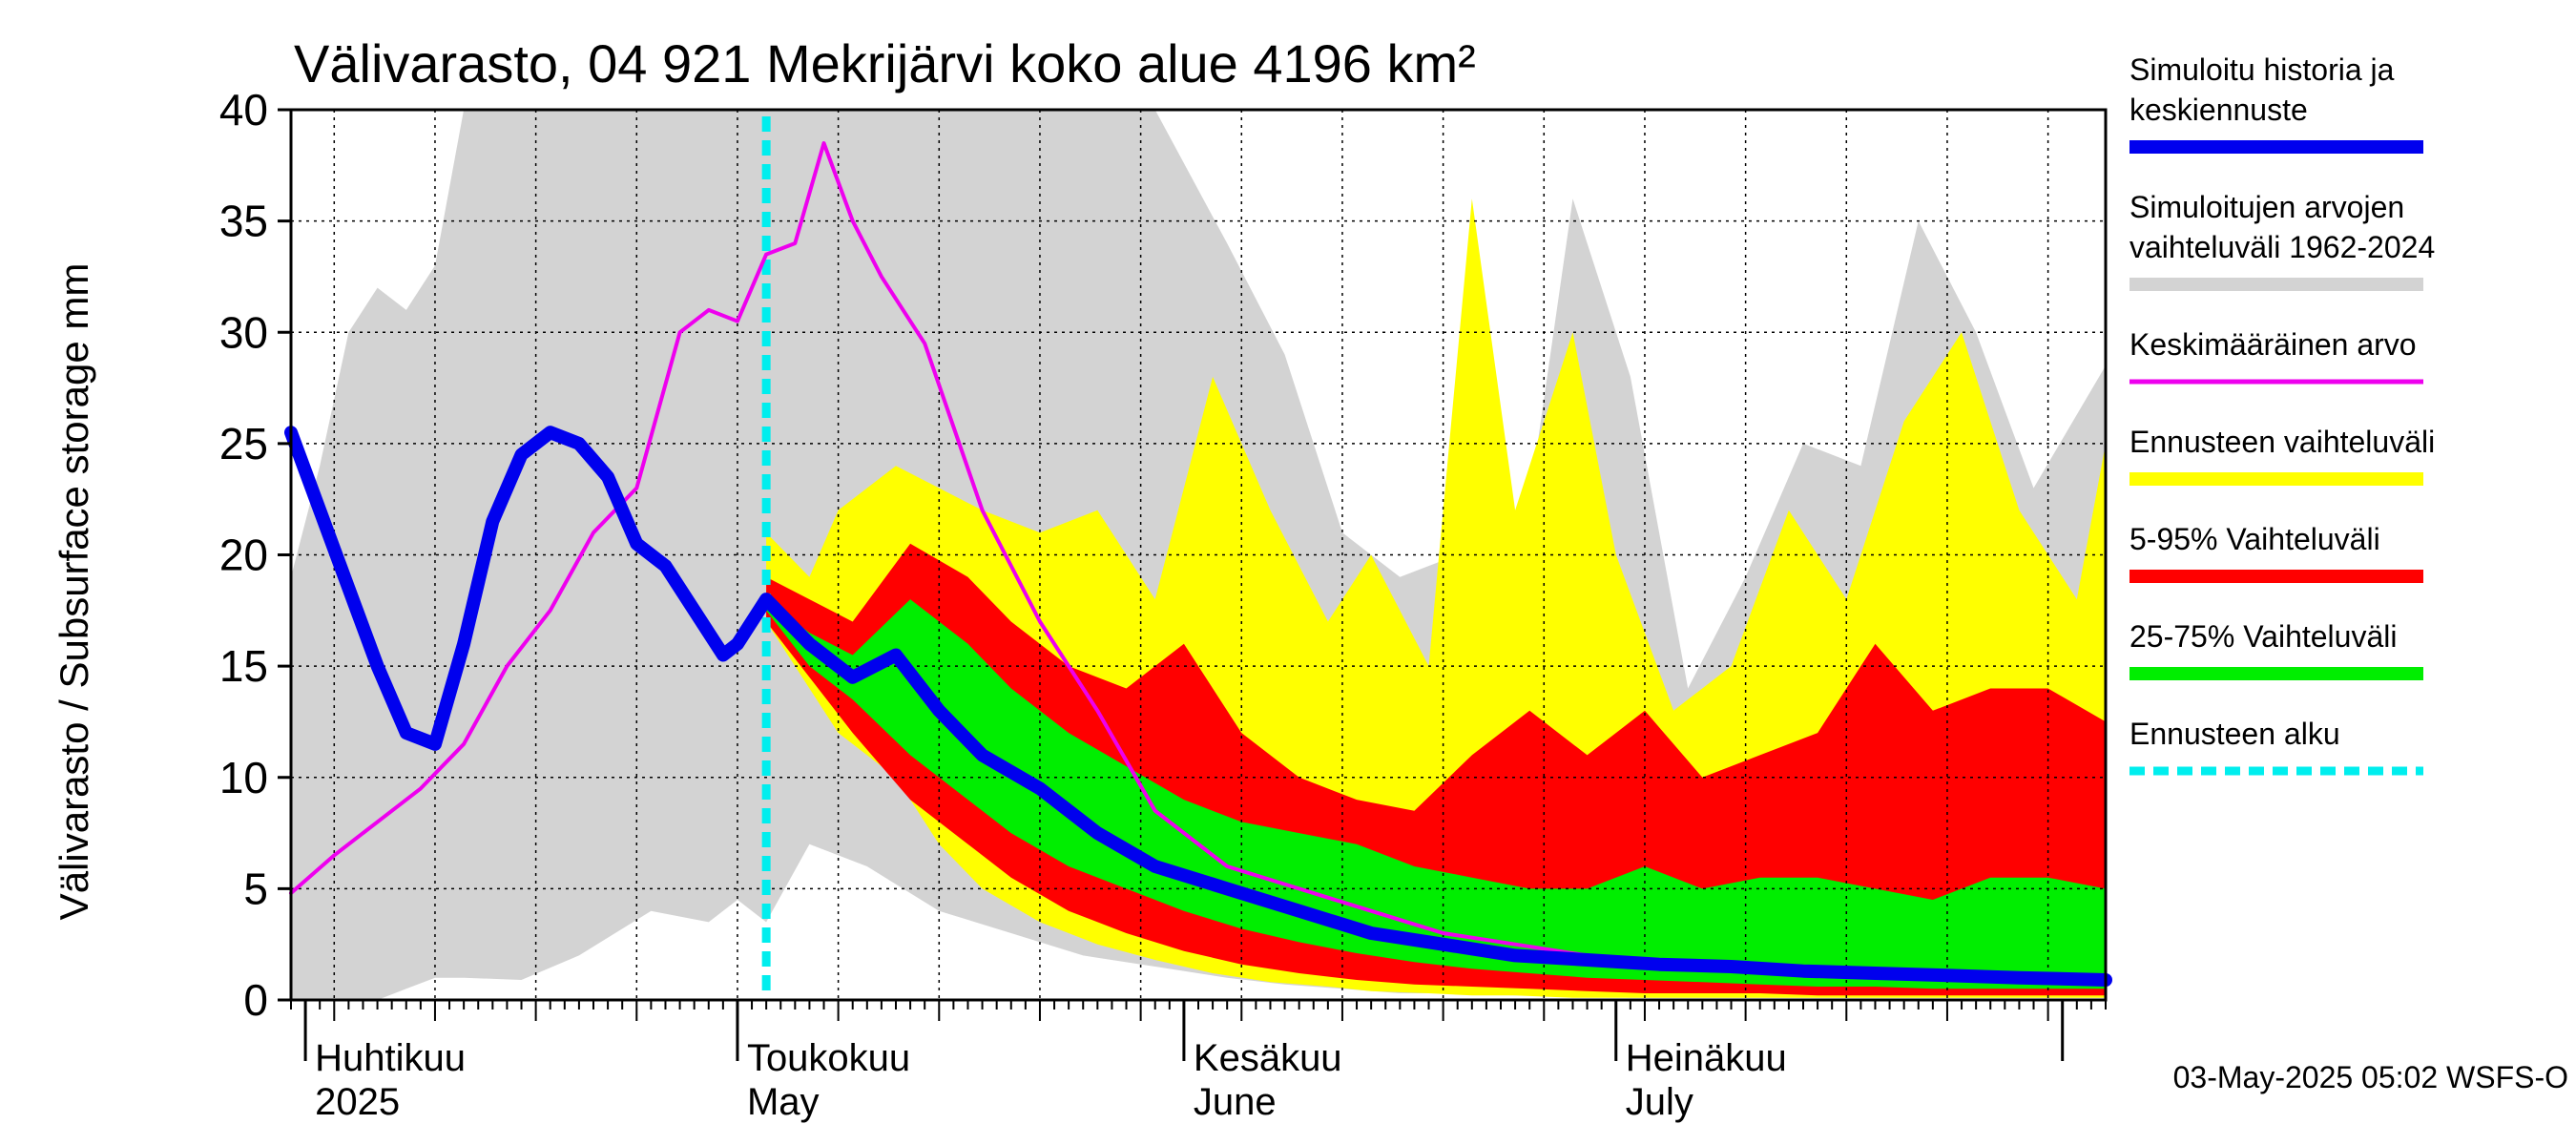 The width and height of the screenshot is (2576, 1145). I want to click on legend-label: keskiennuste, so click(2218, 110).